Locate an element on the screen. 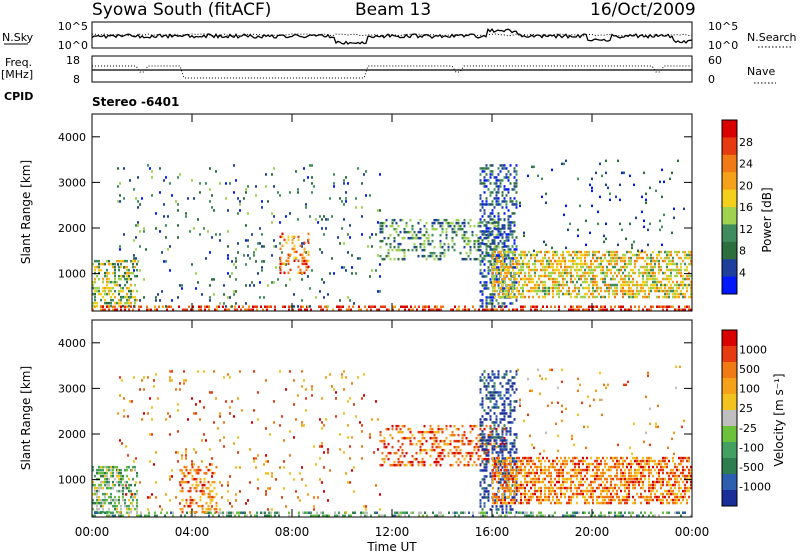 This screenshot has height=554, width=800. colorbar-segment is located at coordinates (729, 163).